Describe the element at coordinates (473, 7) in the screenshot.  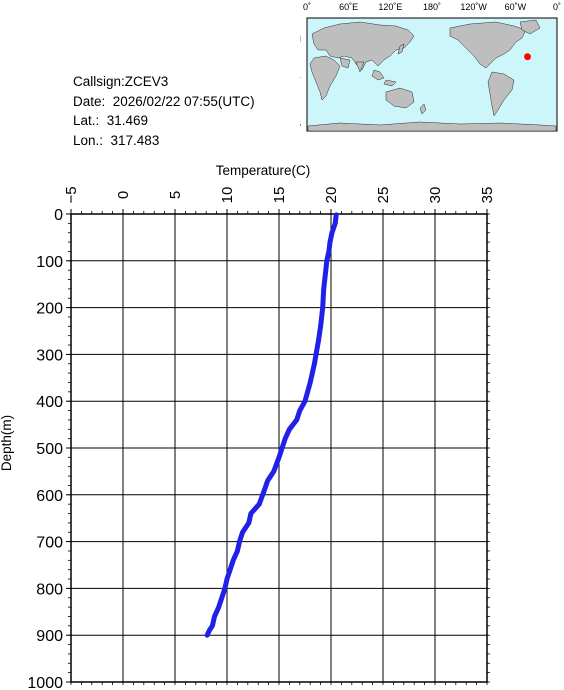
I see `map-longitude-label: 120˚W` at that location.